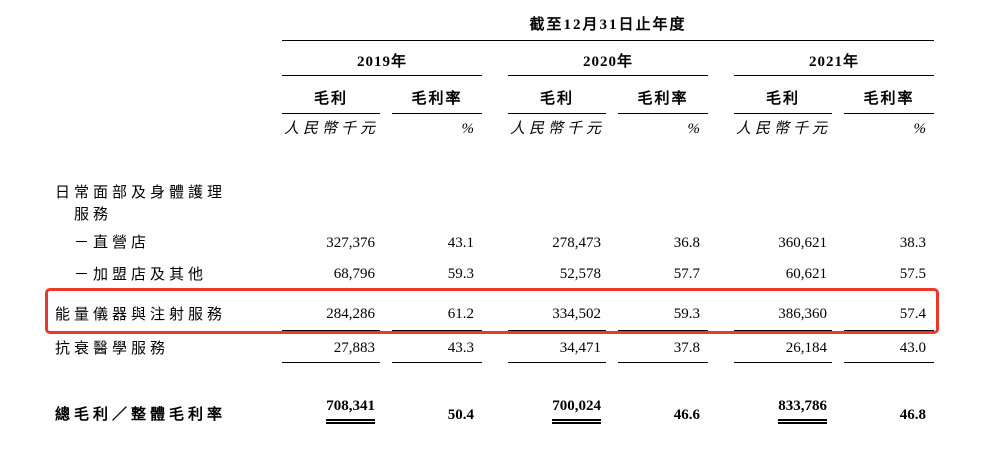 The image size is (993, 472). Describe the element at coordinates (460, 243) in the screenshot. I see `margin-value-2019: 43.1` at that location.